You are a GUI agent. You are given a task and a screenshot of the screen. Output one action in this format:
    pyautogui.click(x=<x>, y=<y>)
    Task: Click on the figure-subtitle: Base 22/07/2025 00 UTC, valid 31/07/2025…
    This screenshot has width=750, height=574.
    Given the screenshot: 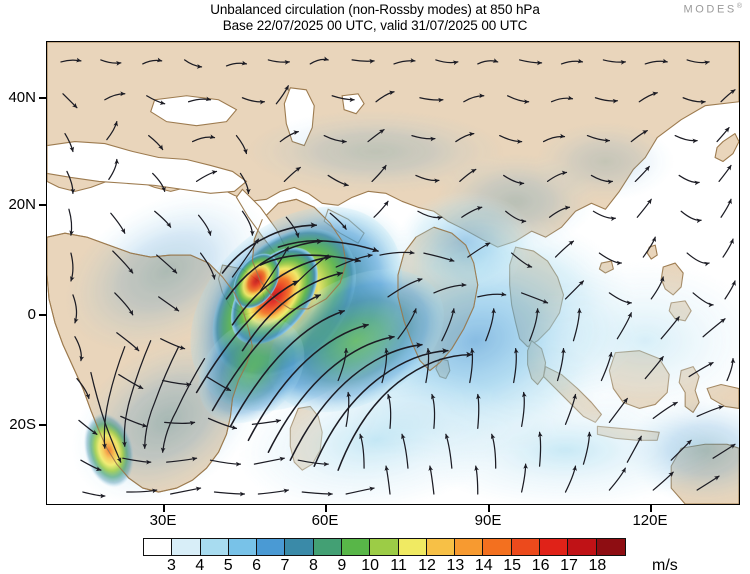 What is the action you would take?
    pyautogui.click(x=375, y=25)
    